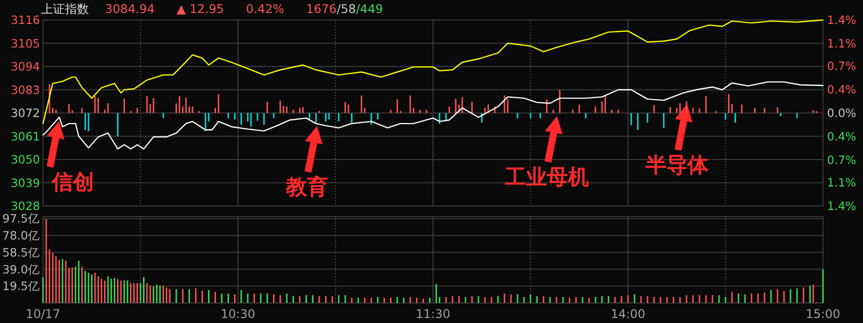 The width and height of the screenshot is (863, 323). I want to click on y-tick-label: 3105, so click(25, 43).